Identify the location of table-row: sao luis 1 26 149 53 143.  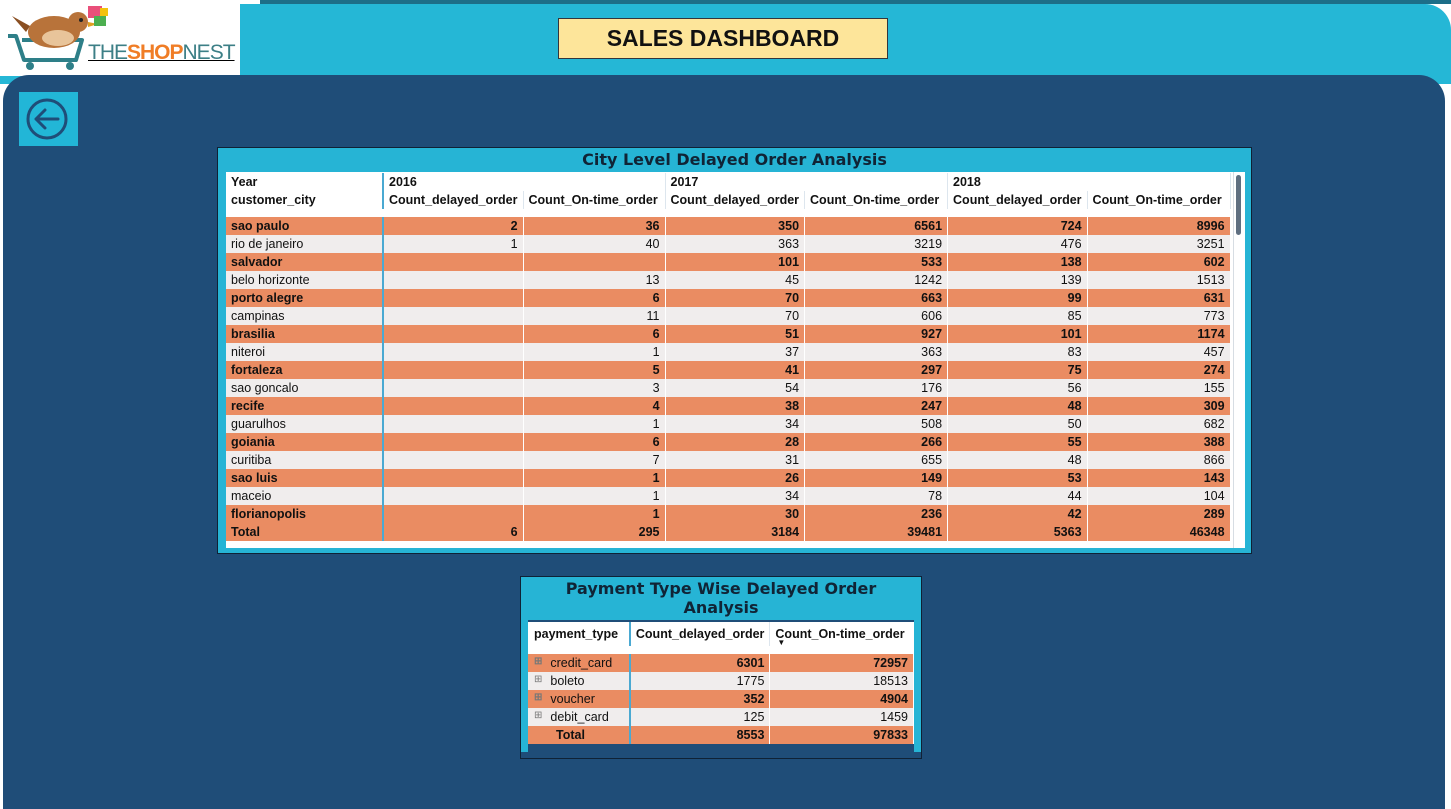
(728, 478).